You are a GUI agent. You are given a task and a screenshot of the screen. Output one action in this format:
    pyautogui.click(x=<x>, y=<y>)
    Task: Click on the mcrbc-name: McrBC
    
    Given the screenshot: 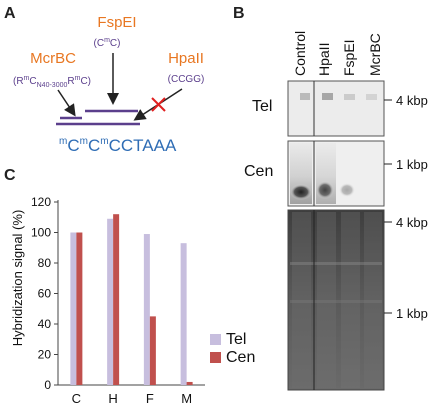 What is the action you would take?
    pyautogui.click(x=53, y=58)
    